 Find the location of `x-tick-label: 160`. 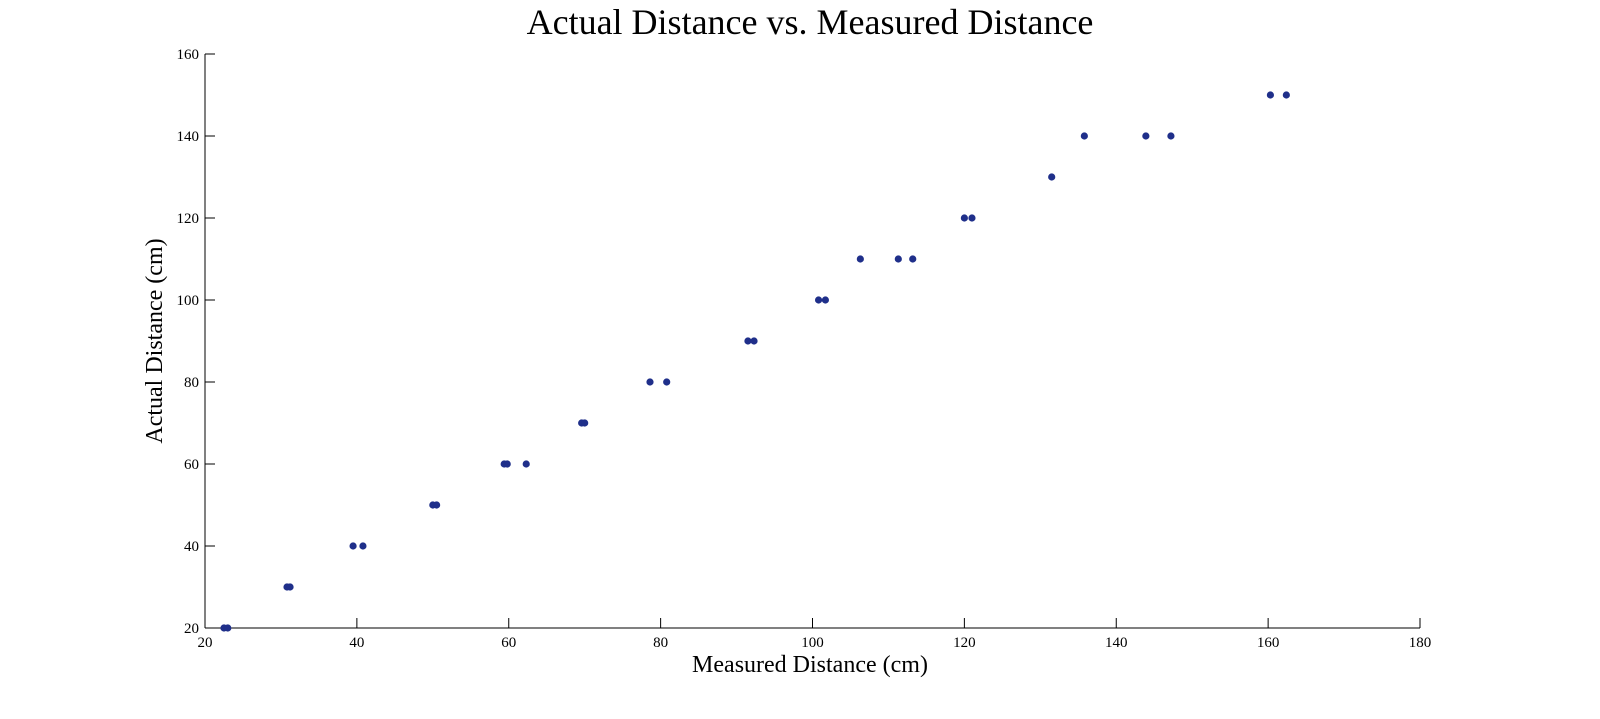

x-tick-label: 160 is located at coordinates (1268, 643).